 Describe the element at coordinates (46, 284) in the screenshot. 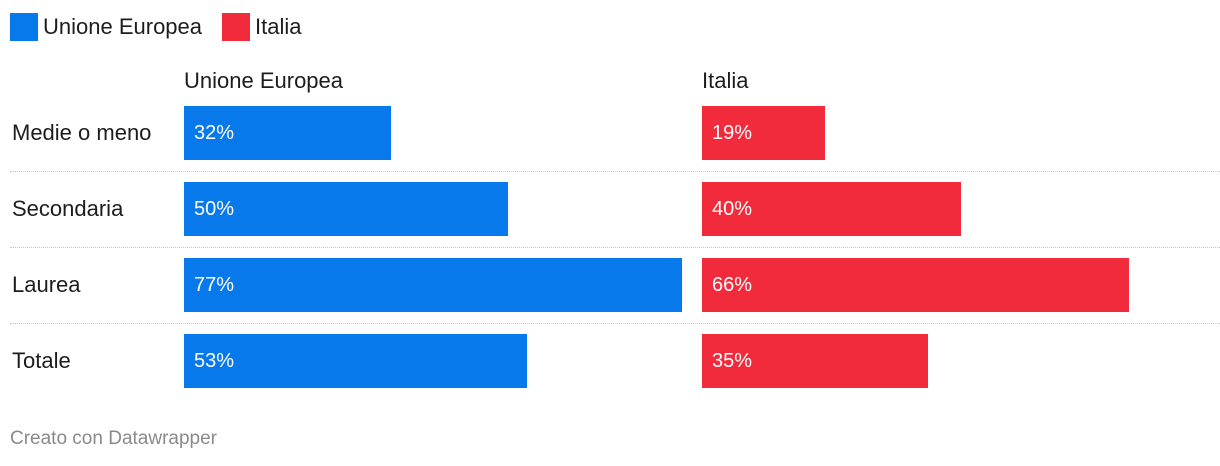

I see `row-label: Laurea` at that location.